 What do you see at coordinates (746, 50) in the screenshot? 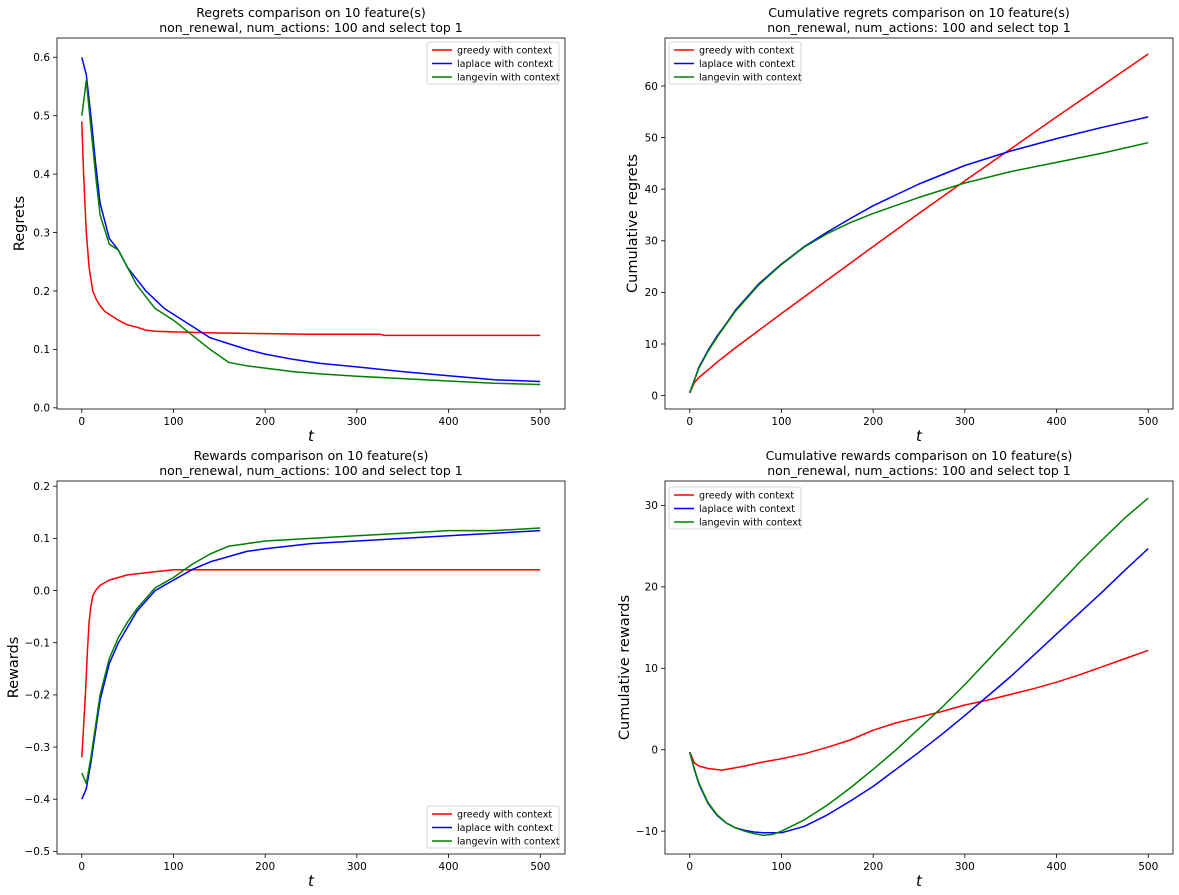
I see `cumulative-regrets-legend-label-greedy: greedy with context` at bounding box center [746, 50].